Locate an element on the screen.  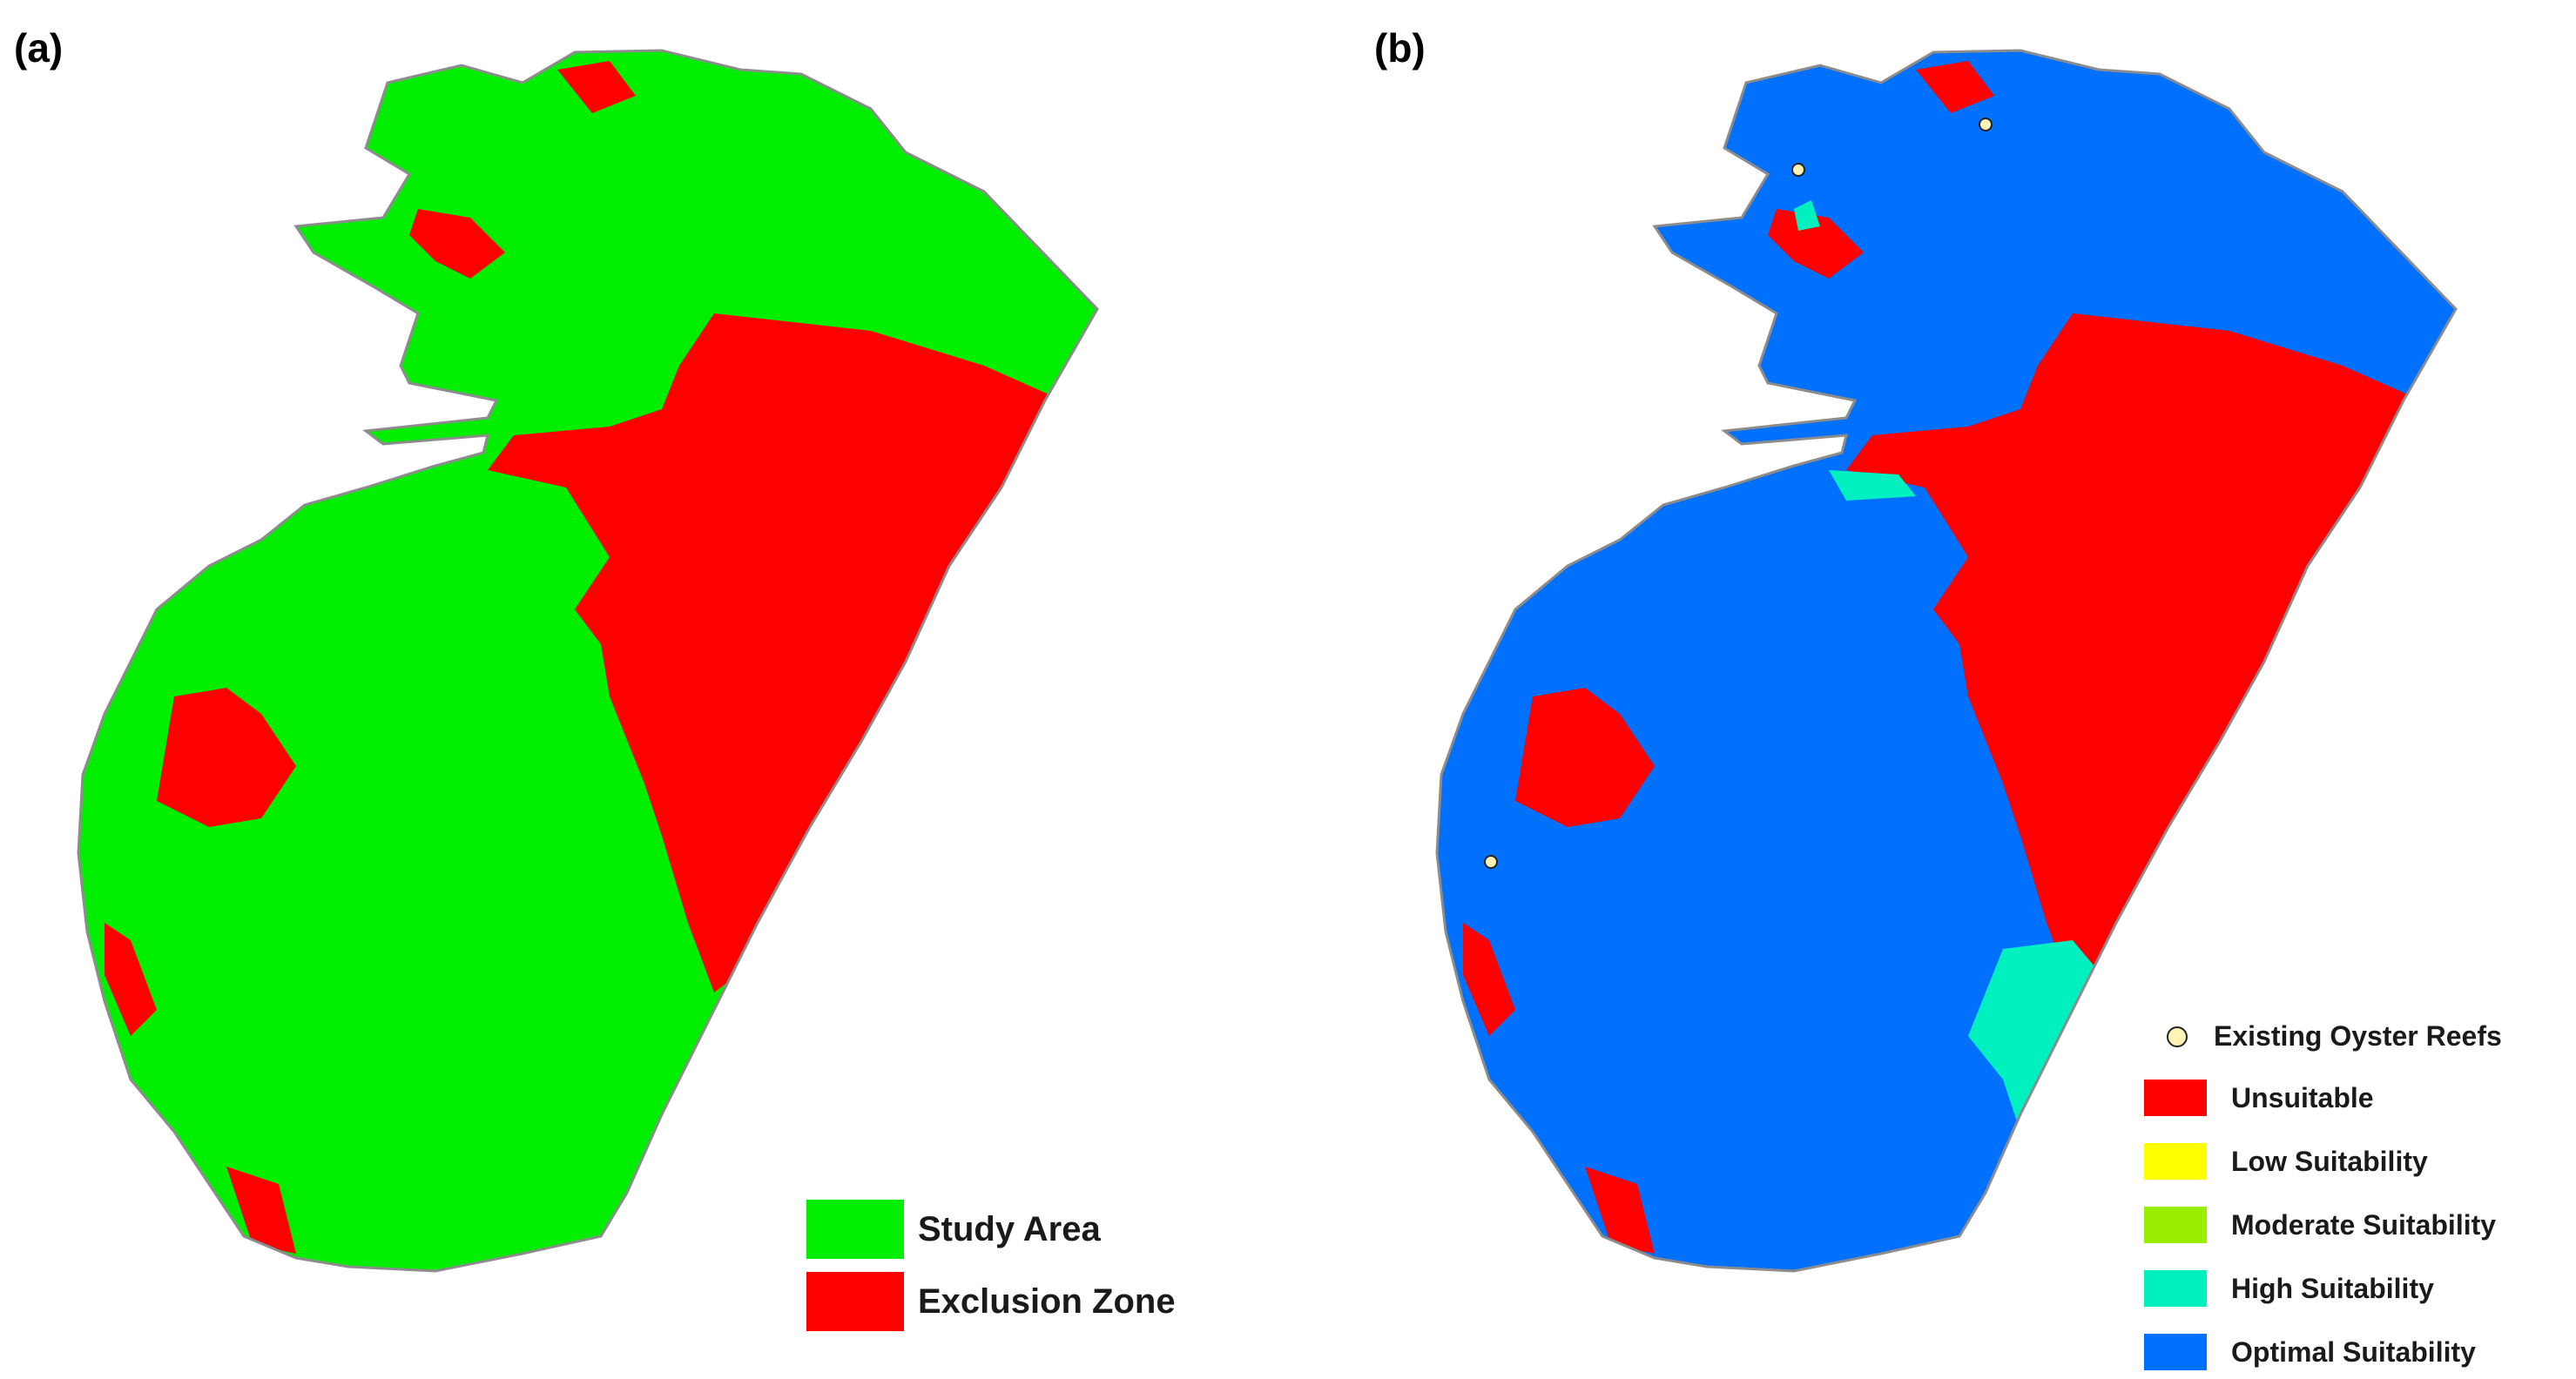
legend-item-moderate: Moderate Suitability is located at coordinates (2320, 1225).